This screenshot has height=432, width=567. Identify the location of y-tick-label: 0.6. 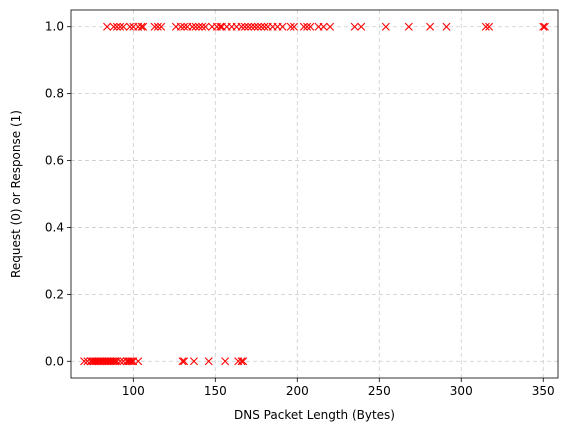
(54, 161).